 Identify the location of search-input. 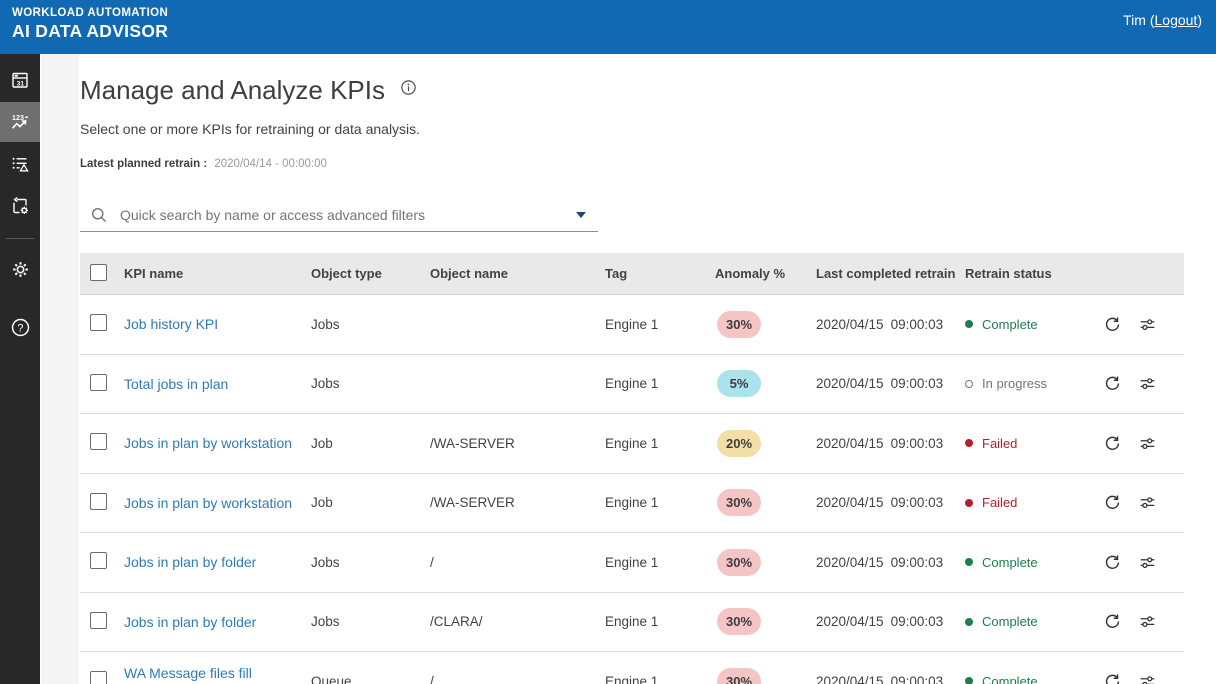
(347, 214).